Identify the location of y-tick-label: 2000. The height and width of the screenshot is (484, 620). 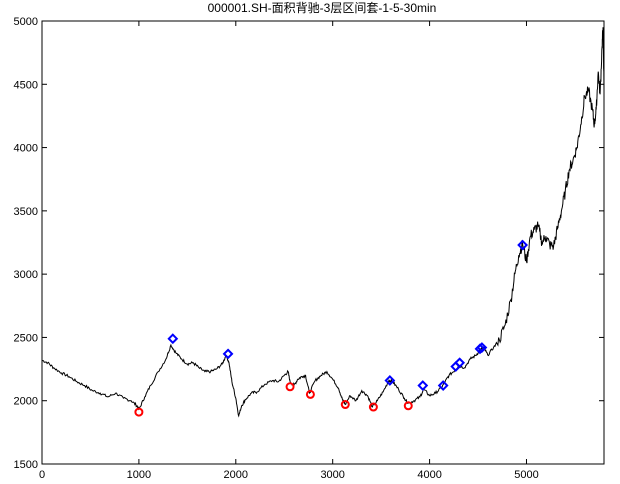
(26, 402).